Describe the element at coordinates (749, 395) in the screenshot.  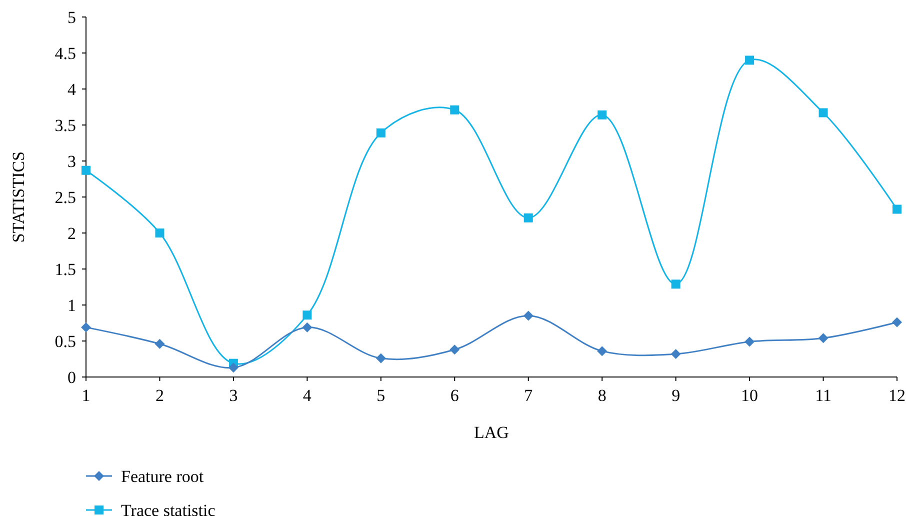
I see `x-tick-label: 10` at that location.